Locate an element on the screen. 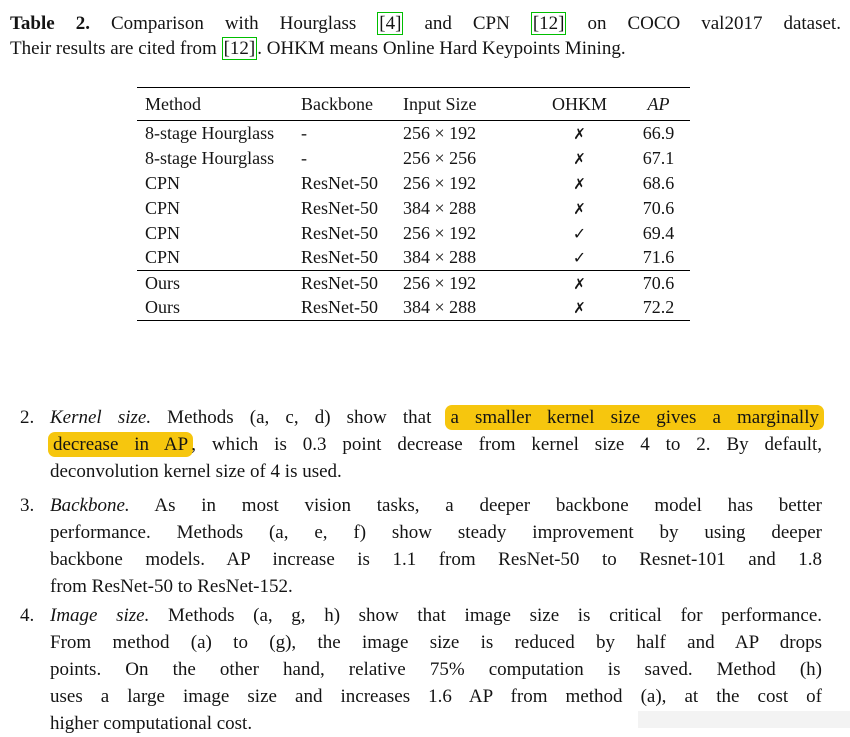 This screenshot has height=737, width=850. column-header: Backbone is located at coordinates (351, 104).